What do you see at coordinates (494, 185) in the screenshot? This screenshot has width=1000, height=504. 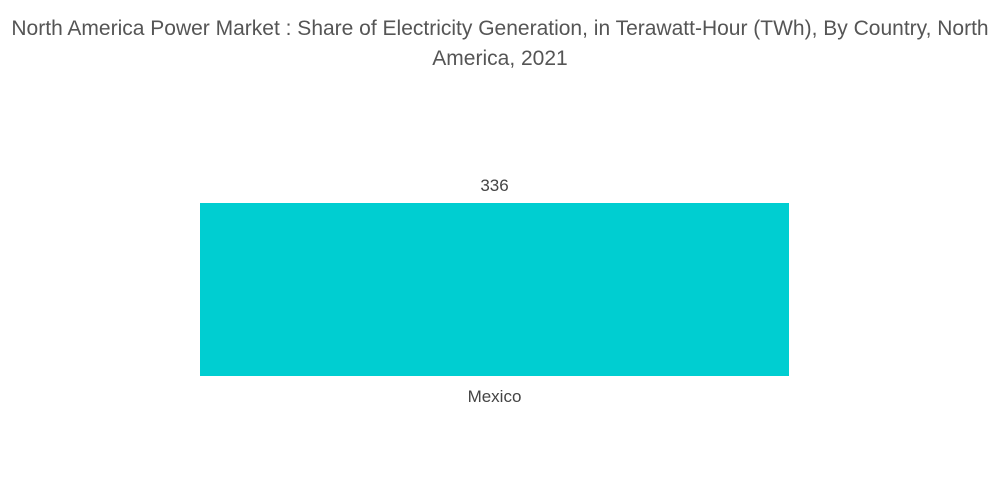 I see `data-label: 336` at bounding box center [494, 185].